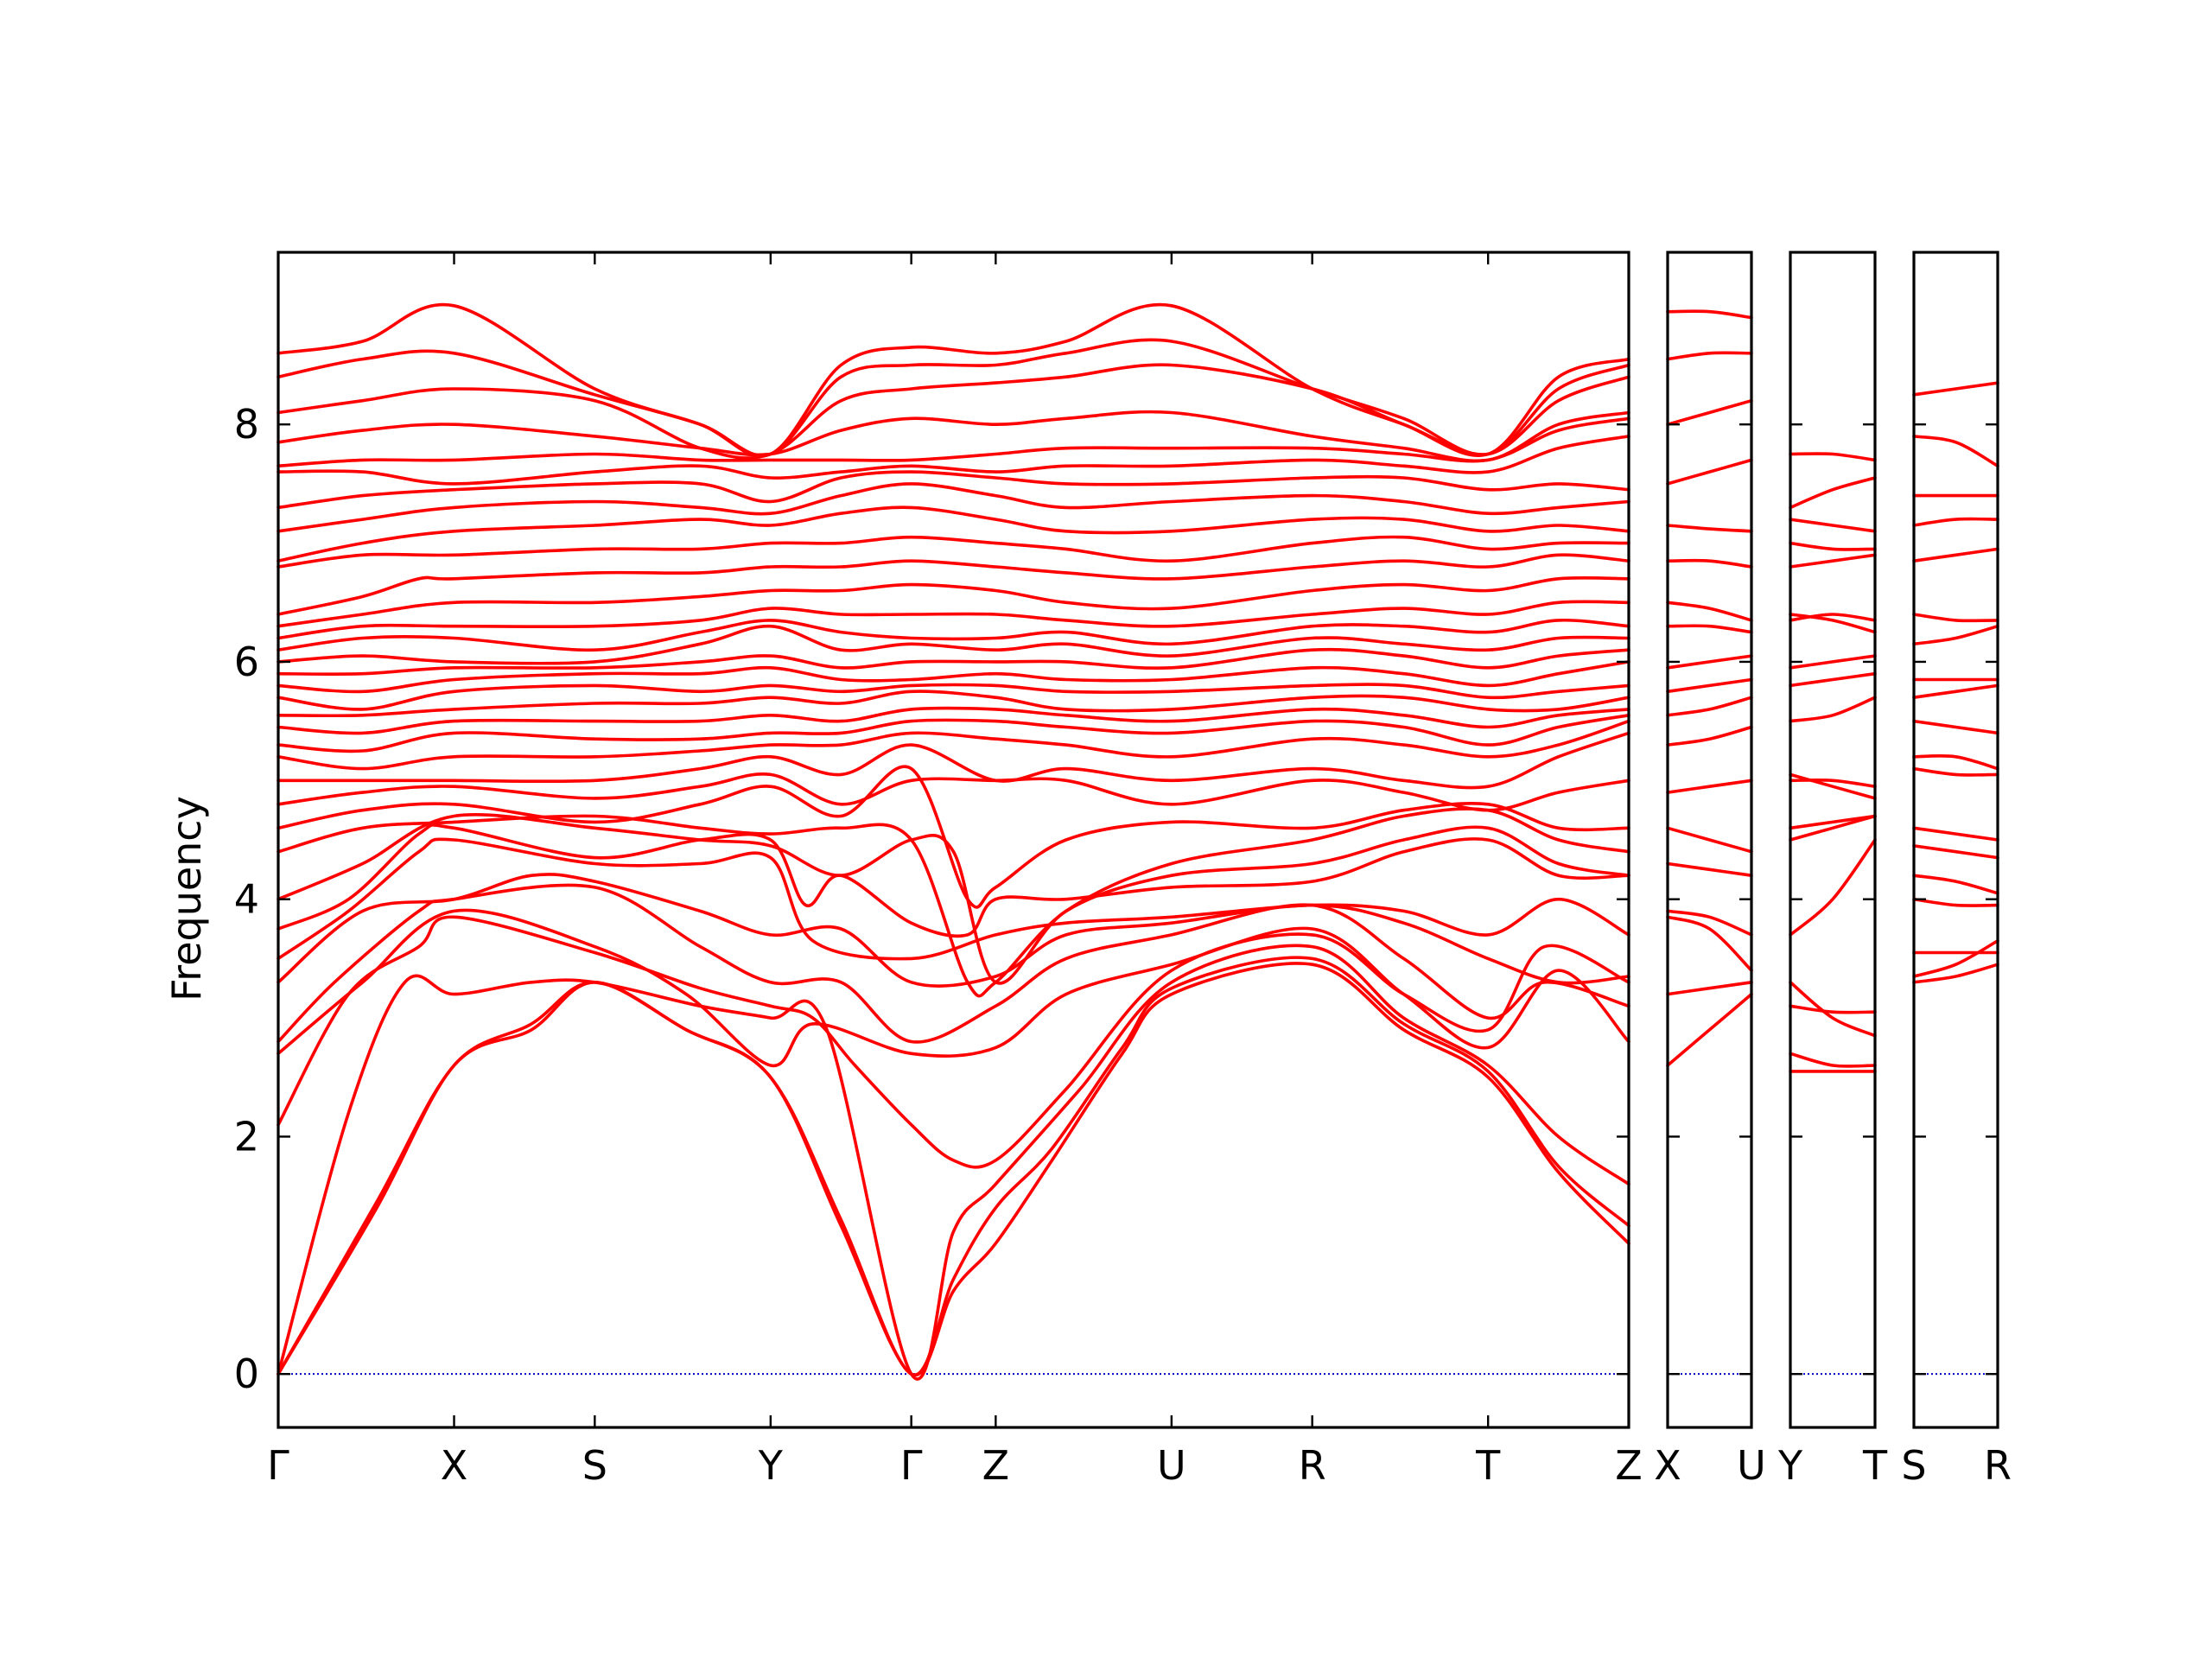 The height and width of the screenshot is (1659, 2212). Describe the element at coordinates (594, 1465) in the screenshot. I see `x-tick-label: S` at that location.